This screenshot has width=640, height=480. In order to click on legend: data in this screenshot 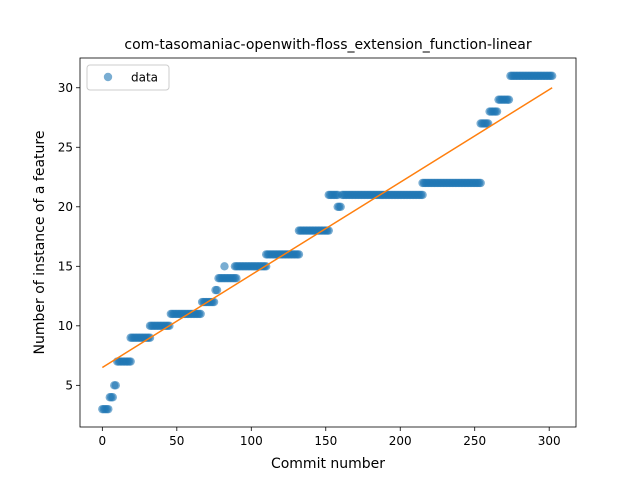, I will do `click(128, 77)`.